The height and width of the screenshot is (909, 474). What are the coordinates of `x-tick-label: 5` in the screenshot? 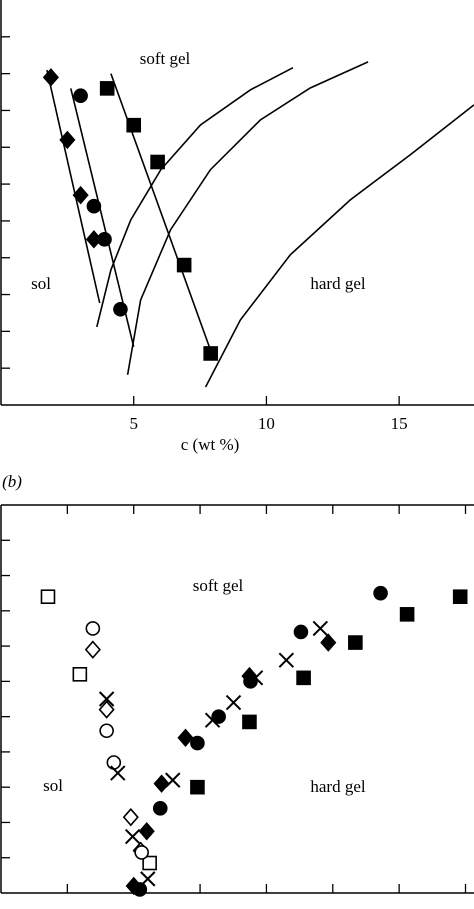 It's located at (133, 423).